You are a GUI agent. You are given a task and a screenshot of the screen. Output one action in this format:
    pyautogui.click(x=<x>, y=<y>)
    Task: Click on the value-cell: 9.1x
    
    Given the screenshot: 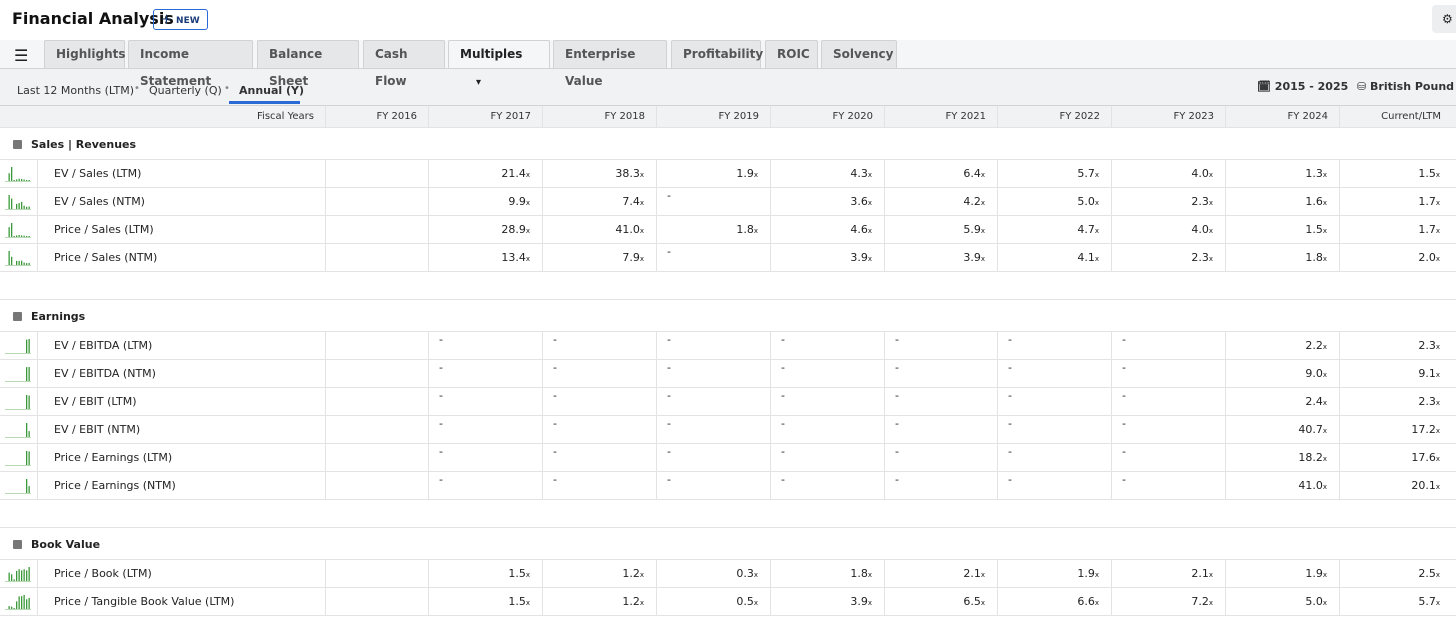 What is the action you would take?
    pyautogui.click(x=1395, y=374)
    